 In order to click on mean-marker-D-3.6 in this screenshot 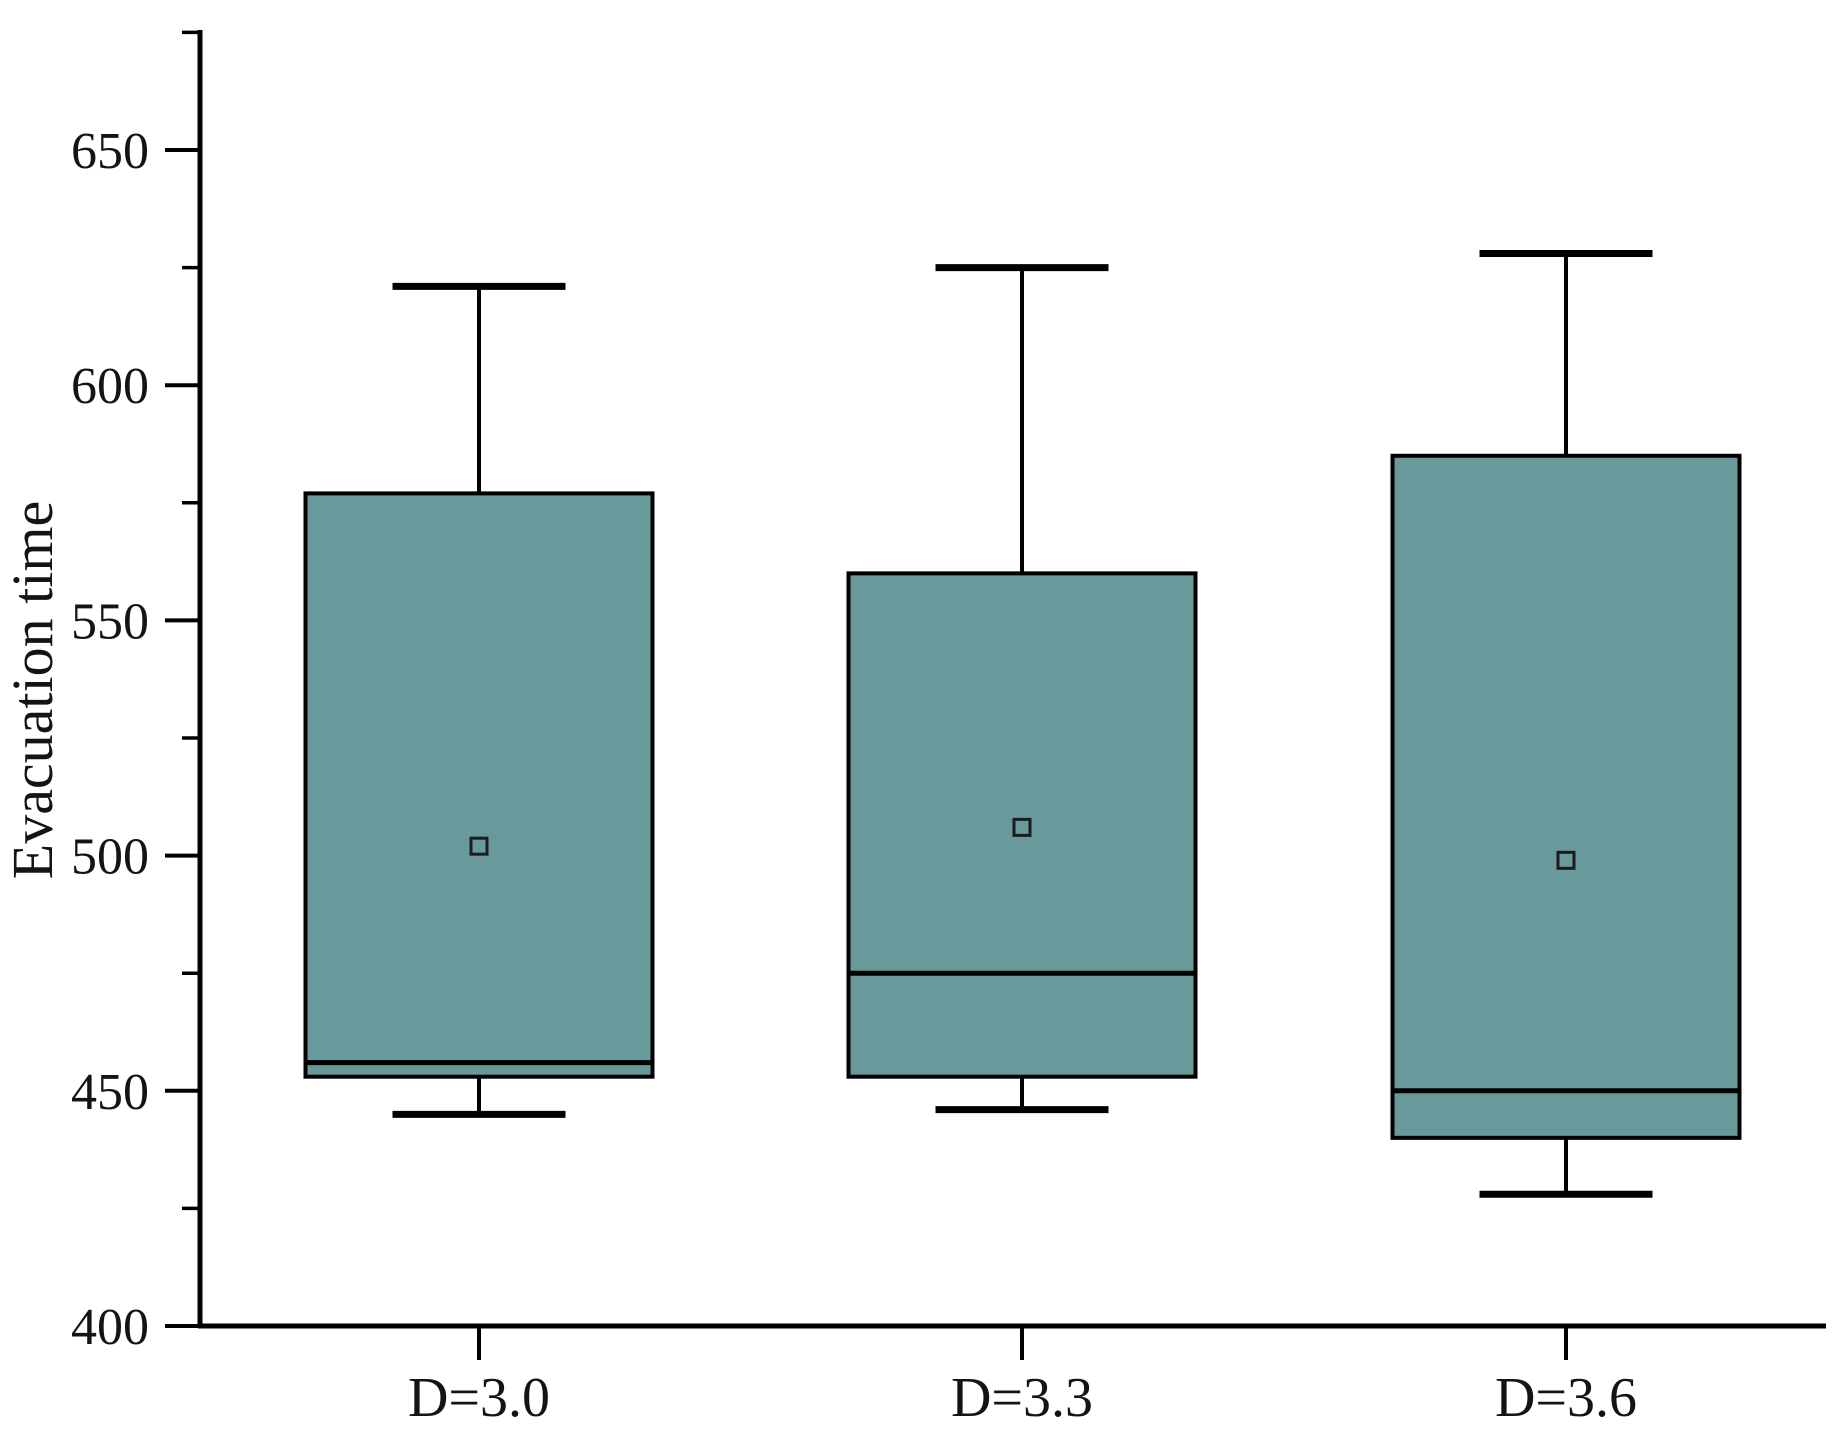, I will do `click(1566, 860)`.